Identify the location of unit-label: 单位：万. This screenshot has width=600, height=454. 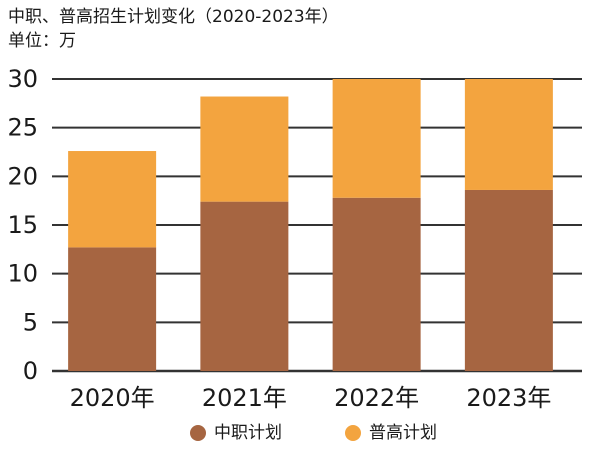
(42, 41).